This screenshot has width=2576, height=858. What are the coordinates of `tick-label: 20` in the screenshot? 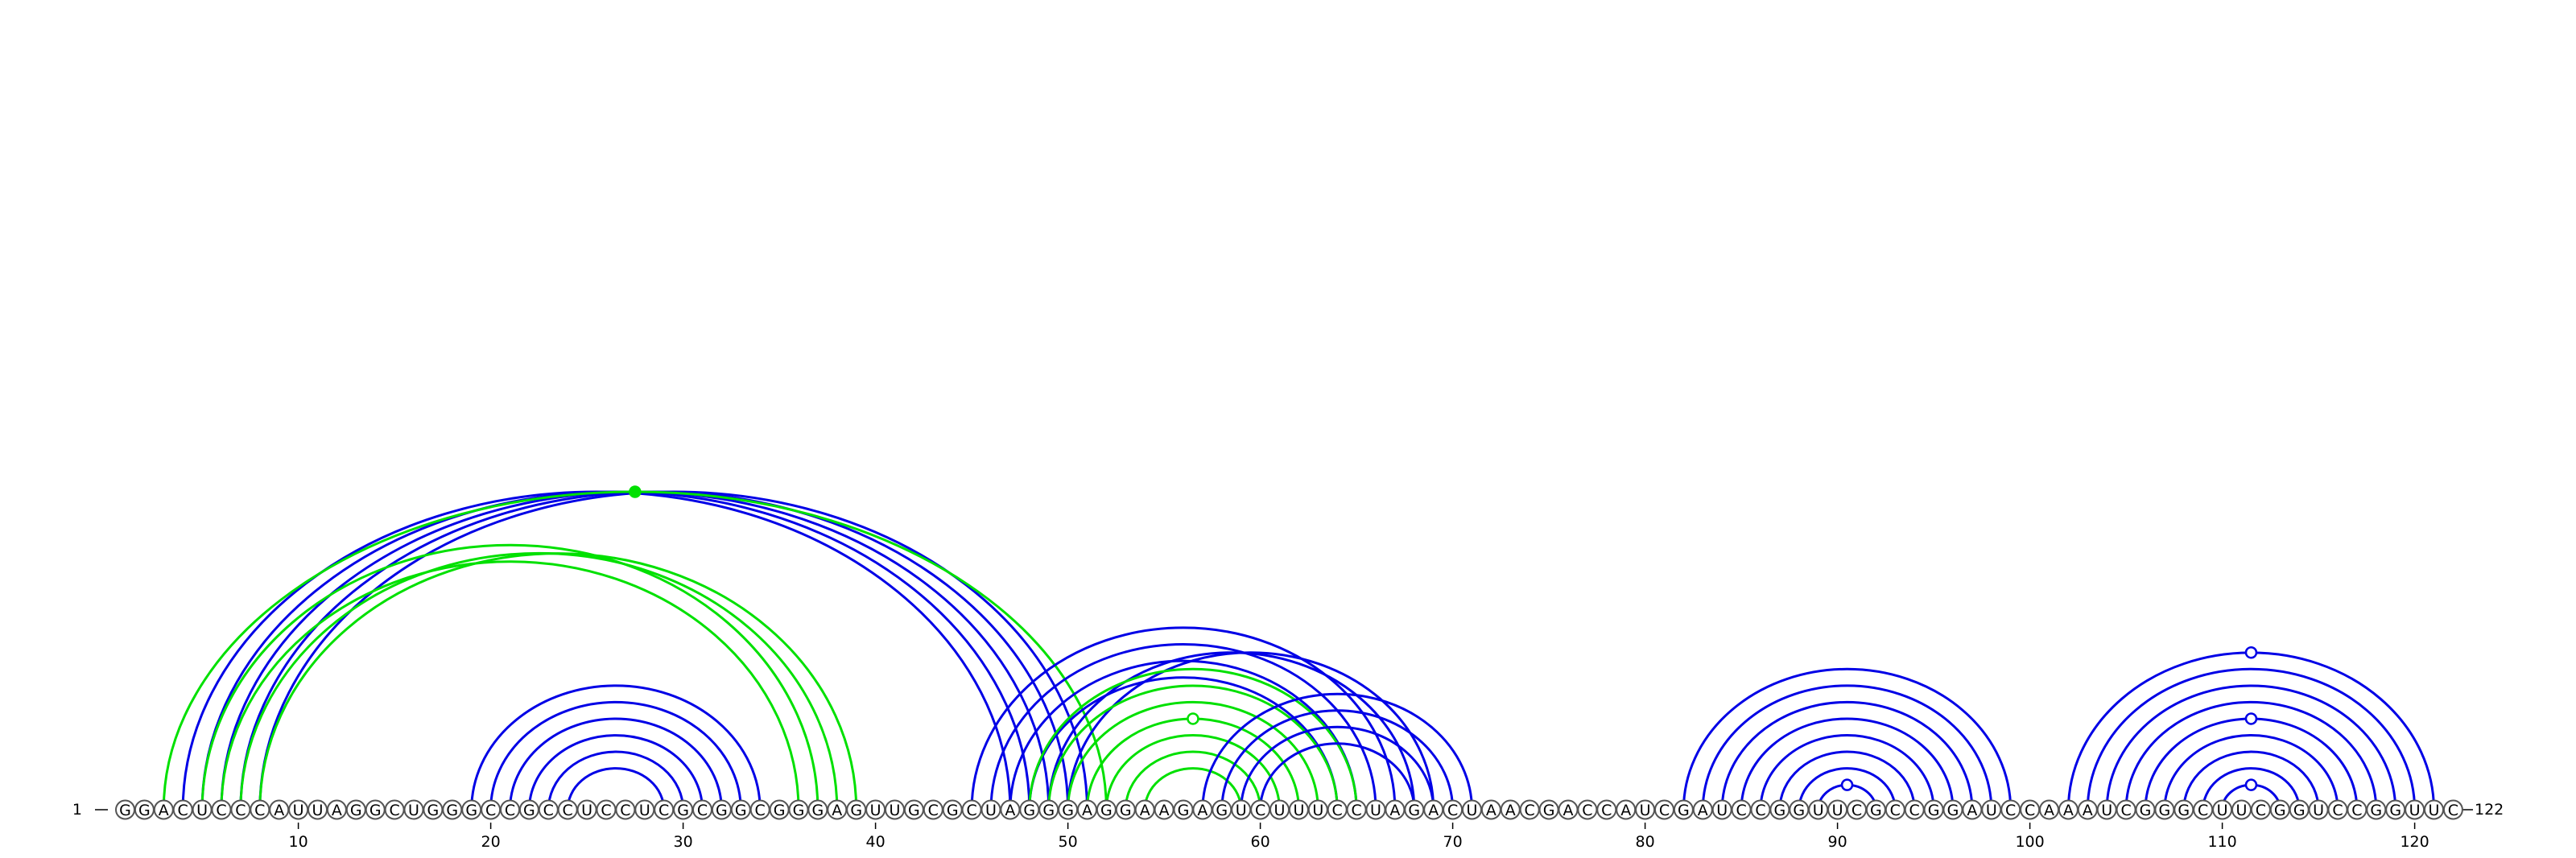 It's located at (491, 842).